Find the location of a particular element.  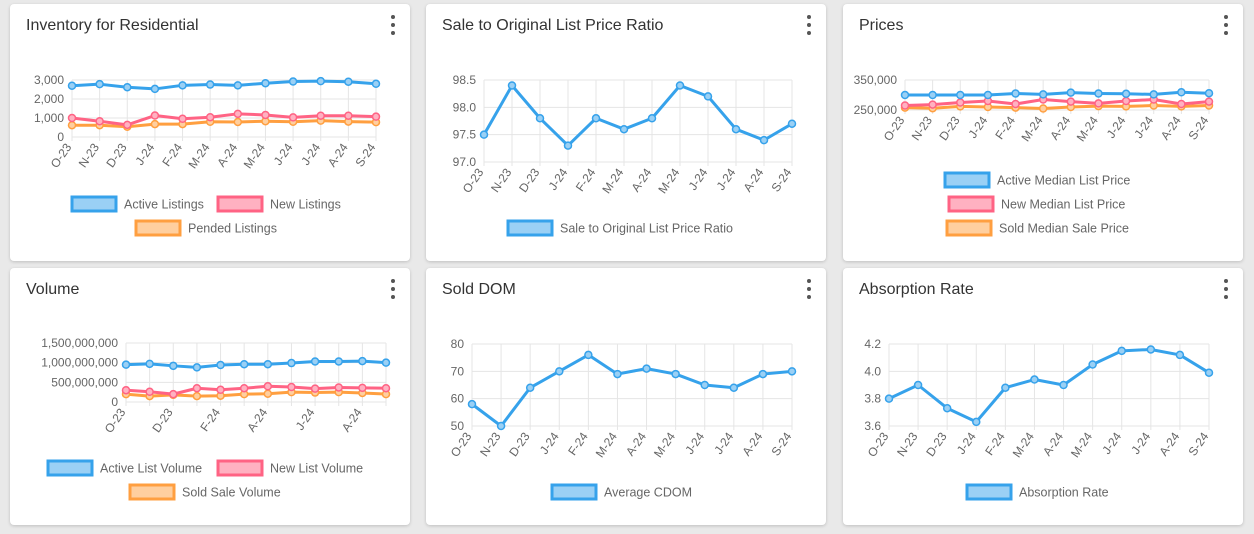

y-tick-label: 80 is located at coordinates (458, 344).